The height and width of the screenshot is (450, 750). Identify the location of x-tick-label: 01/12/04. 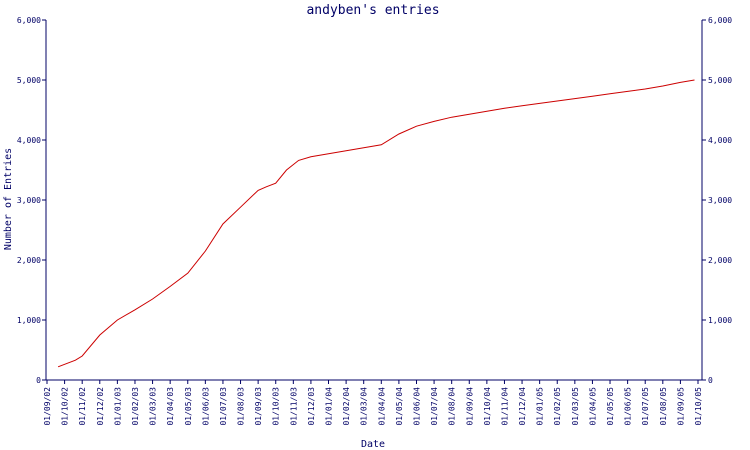
(522, 406).